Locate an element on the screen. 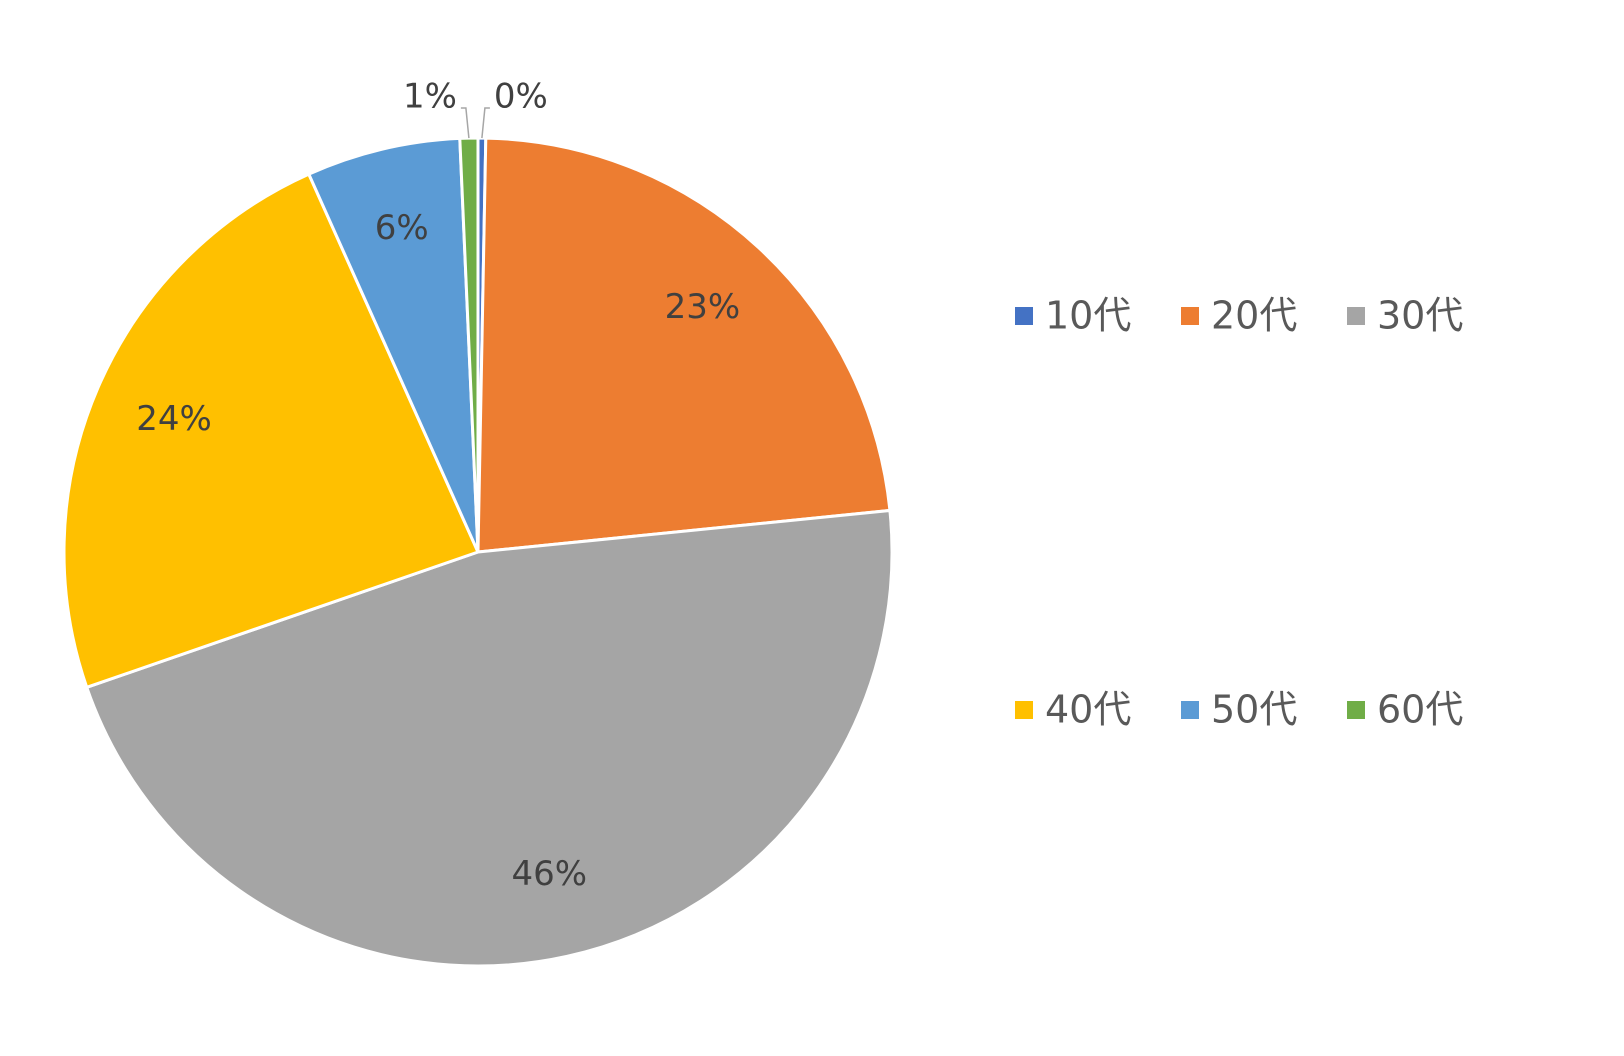 The width and height of the screenshot is (1624, 1056). data-label: 46% is located at coordinates (549, 874).